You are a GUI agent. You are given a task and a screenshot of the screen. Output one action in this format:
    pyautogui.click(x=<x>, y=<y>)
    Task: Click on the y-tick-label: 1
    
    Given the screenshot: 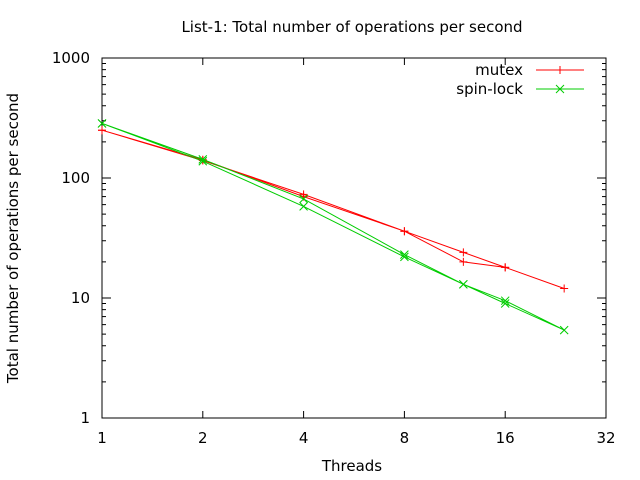 What is the action you would take?
    pyautogui.click(x=85, y=418)
    